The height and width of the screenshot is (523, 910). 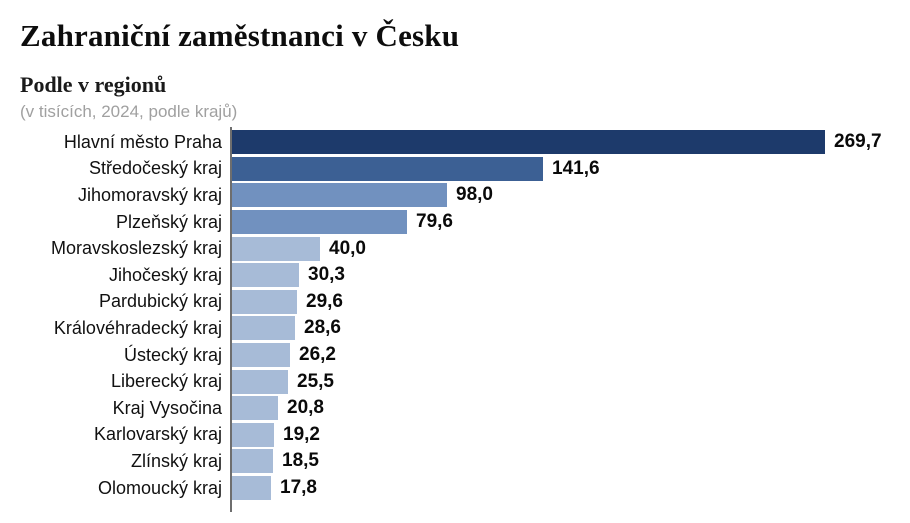 What do you see at coordinates (93, 84) in the screenshot?
I see `chart-subtitle: Podle v regionů` at bounding box center [93, 84].